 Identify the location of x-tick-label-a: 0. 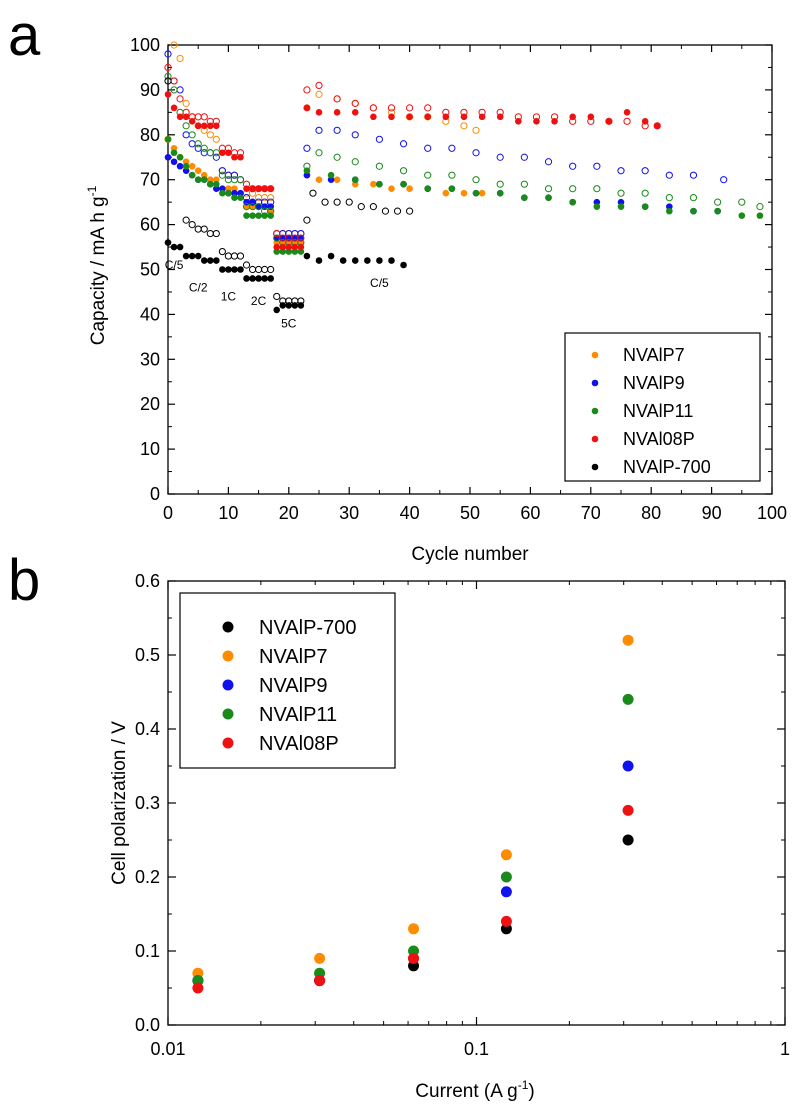
(168, 513).